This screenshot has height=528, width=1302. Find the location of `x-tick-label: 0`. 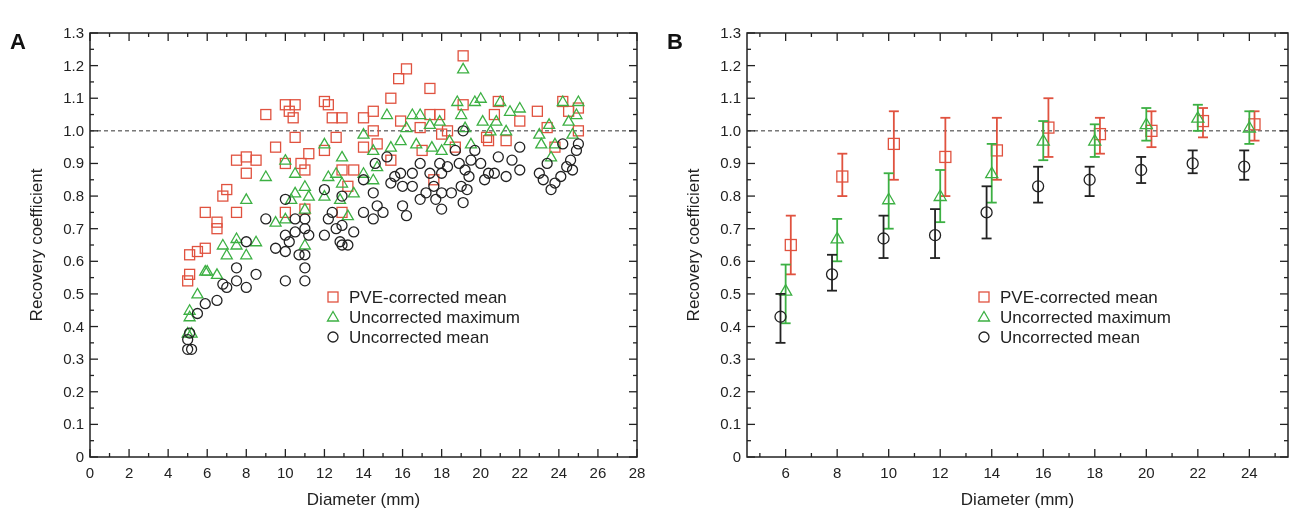

x-tick-label: 0 is located at coordinates (90, 472).